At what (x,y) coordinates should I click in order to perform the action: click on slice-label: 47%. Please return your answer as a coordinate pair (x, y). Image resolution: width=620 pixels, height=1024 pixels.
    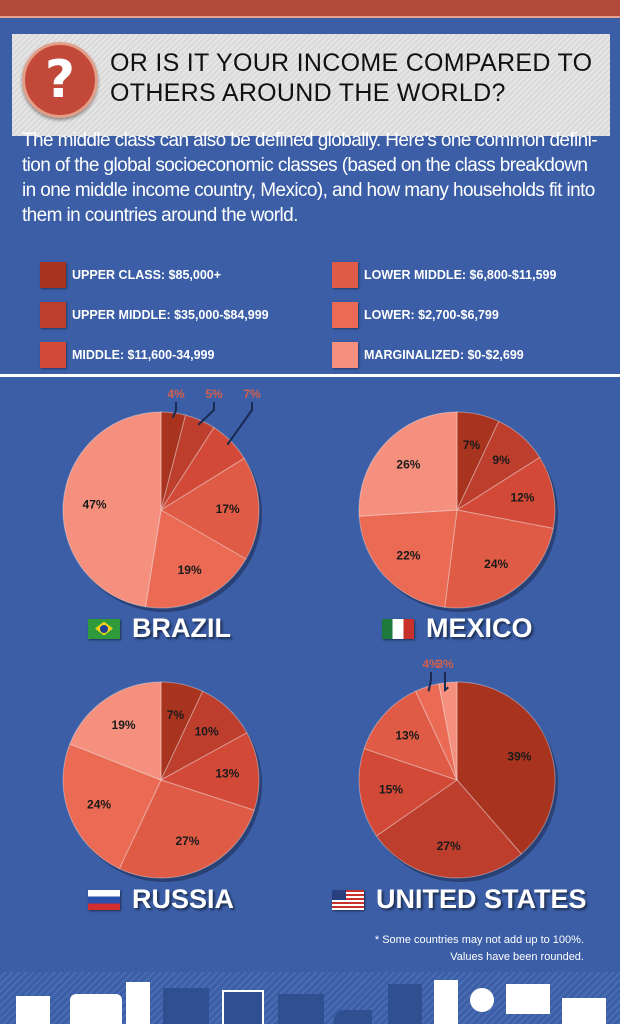
    Looking at the image, I should click on (95, 505).